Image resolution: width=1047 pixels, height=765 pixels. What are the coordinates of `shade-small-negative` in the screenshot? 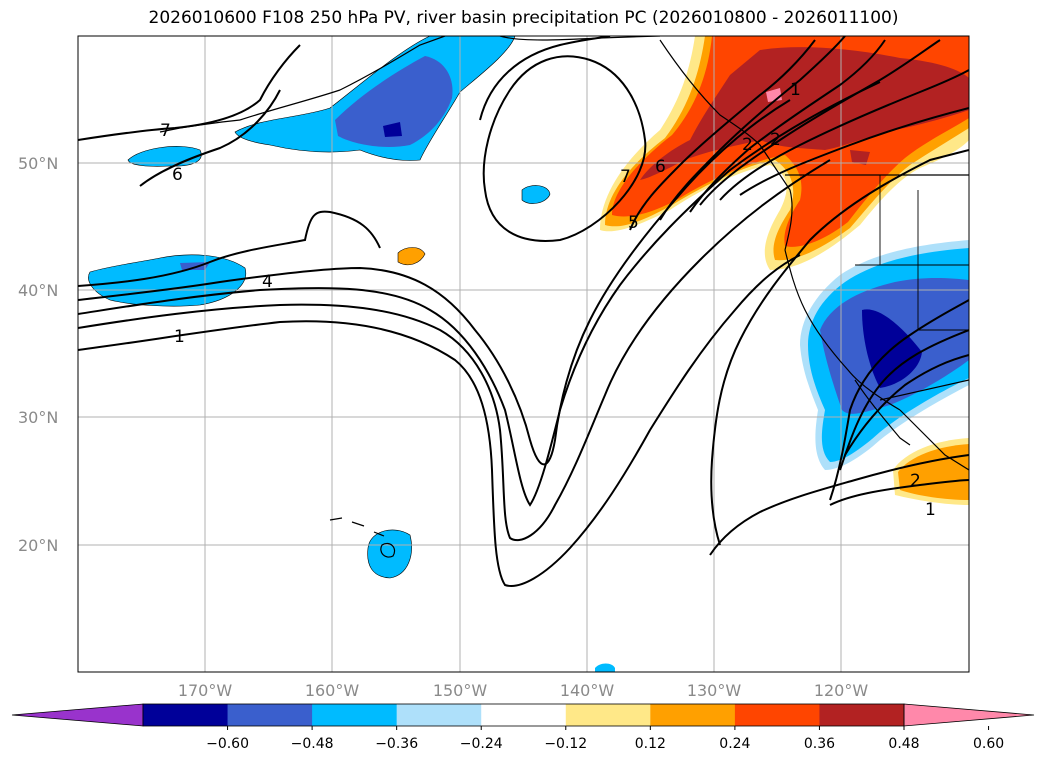 It's located at (536, 194).